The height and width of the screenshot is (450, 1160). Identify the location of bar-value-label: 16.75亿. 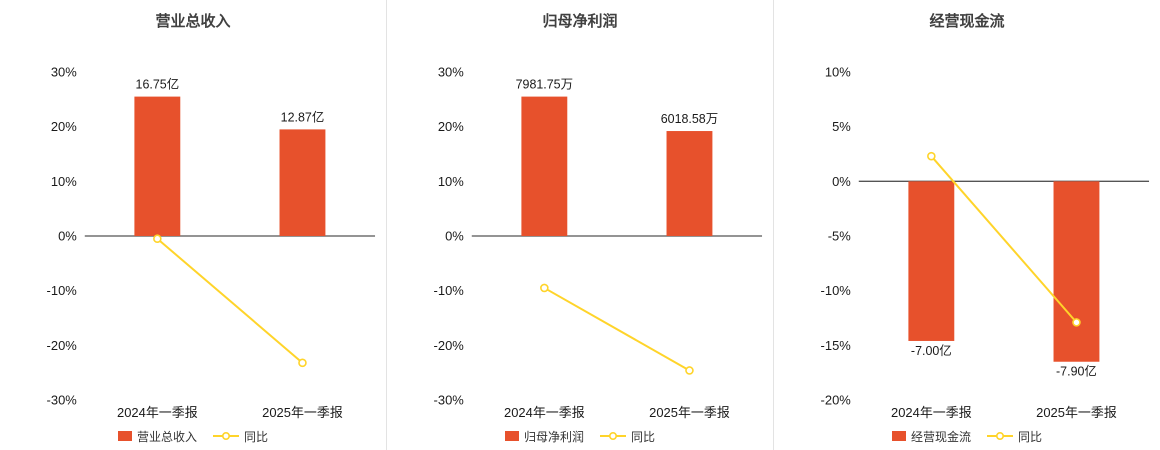
(158, 84).